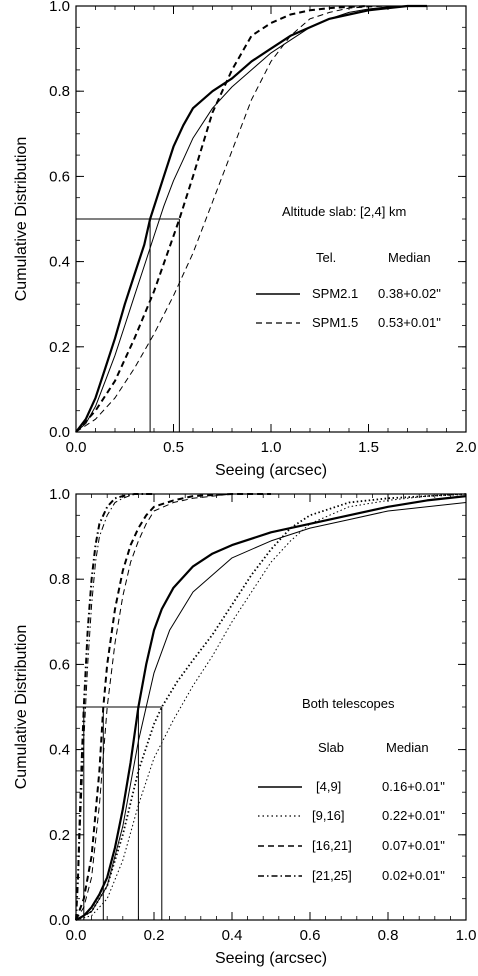 The height and width of the screenshot is (976, 478). Describe the element at coordinates (326, 257) in the screenshot. I see `legend-header-tel: Tel.` at that location.